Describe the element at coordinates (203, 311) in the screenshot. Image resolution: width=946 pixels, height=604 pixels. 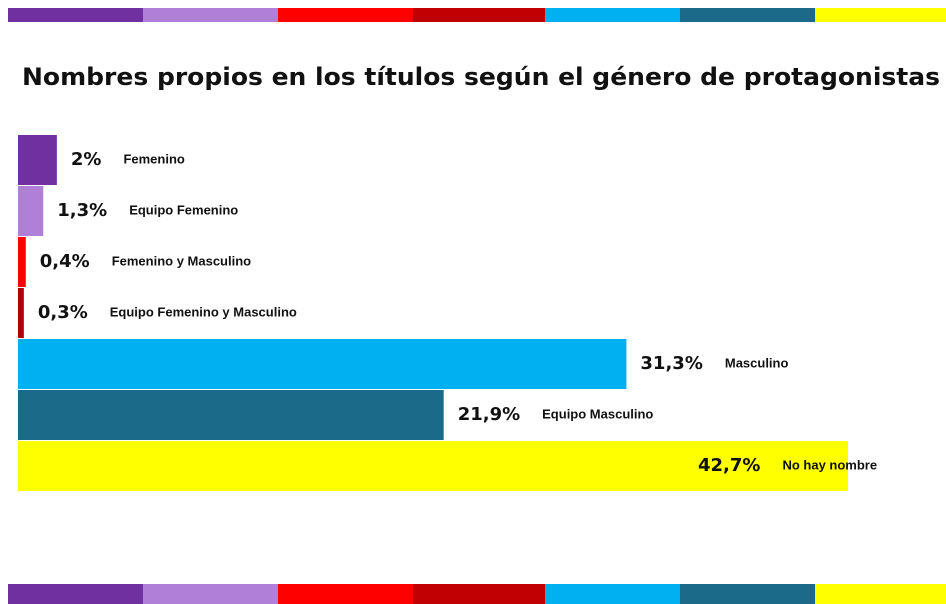
I see `category-label: Equipo Femenino y Masculino` at that location.